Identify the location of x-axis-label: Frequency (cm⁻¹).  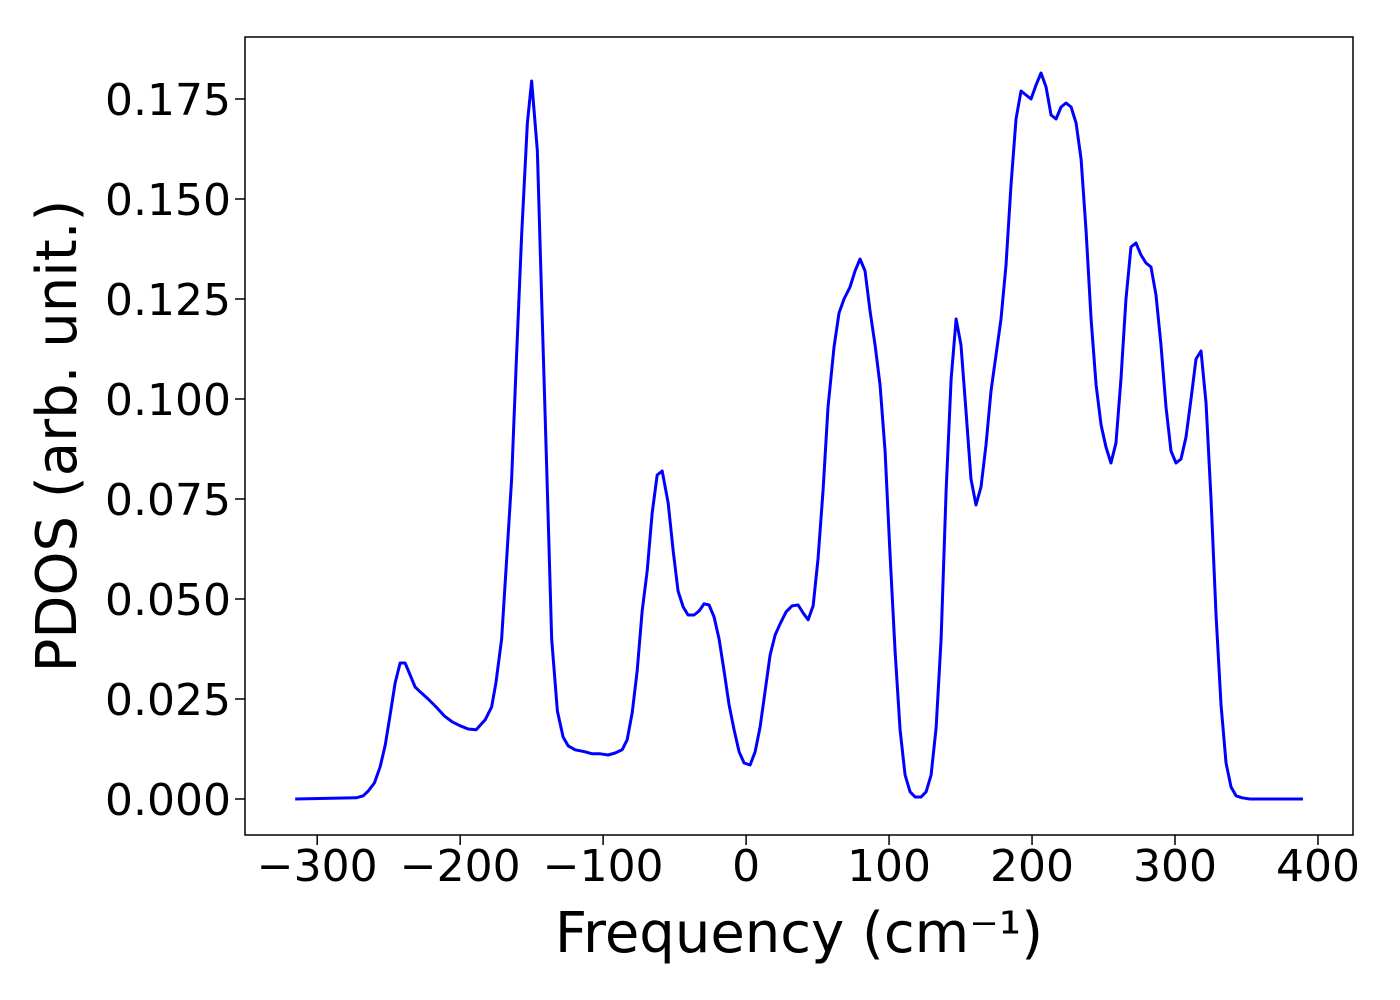
(799, 933).